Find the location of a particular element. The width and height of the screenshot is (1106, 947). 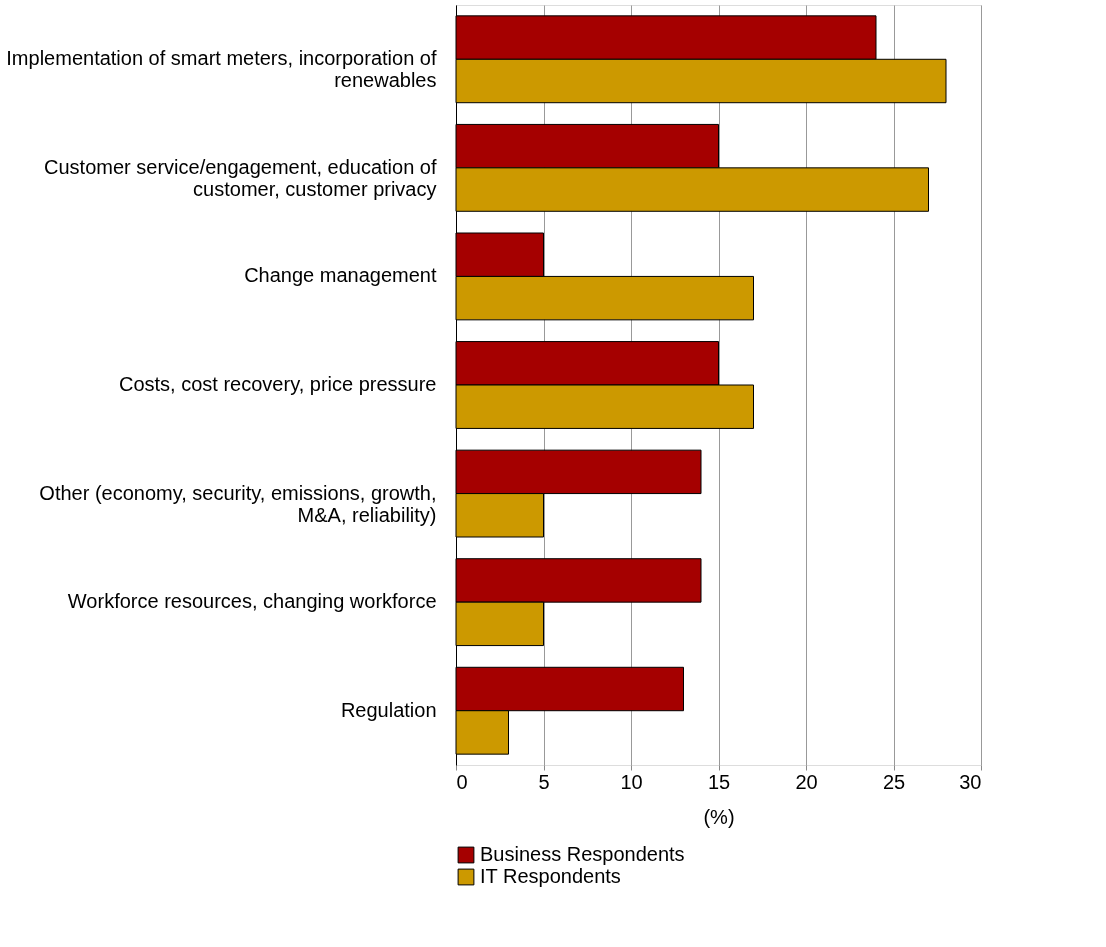

y-tick-label: Workforce resources, changing workforce is located at coordinates (252, 601).